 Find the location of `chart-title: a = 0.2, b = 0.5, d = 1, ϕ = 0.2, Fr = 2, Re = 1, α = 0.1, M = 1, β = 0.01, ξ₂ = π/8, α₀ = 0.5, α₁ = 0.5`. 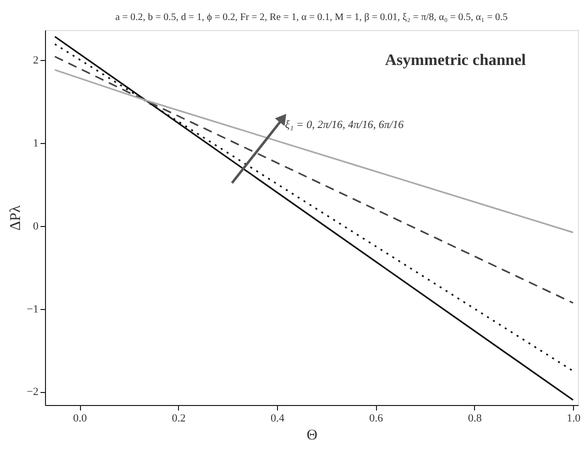

chart-title: a = 0.2, b = 0.5, d = 1, ϕ = 0.2, Fr = 2, Re = 1, α = 0.1, M = 1, β = 0.01, ξ₂ = π/8, α₀ = 0.5, α₁ = 0.5 is located at coordinates (311, 17).